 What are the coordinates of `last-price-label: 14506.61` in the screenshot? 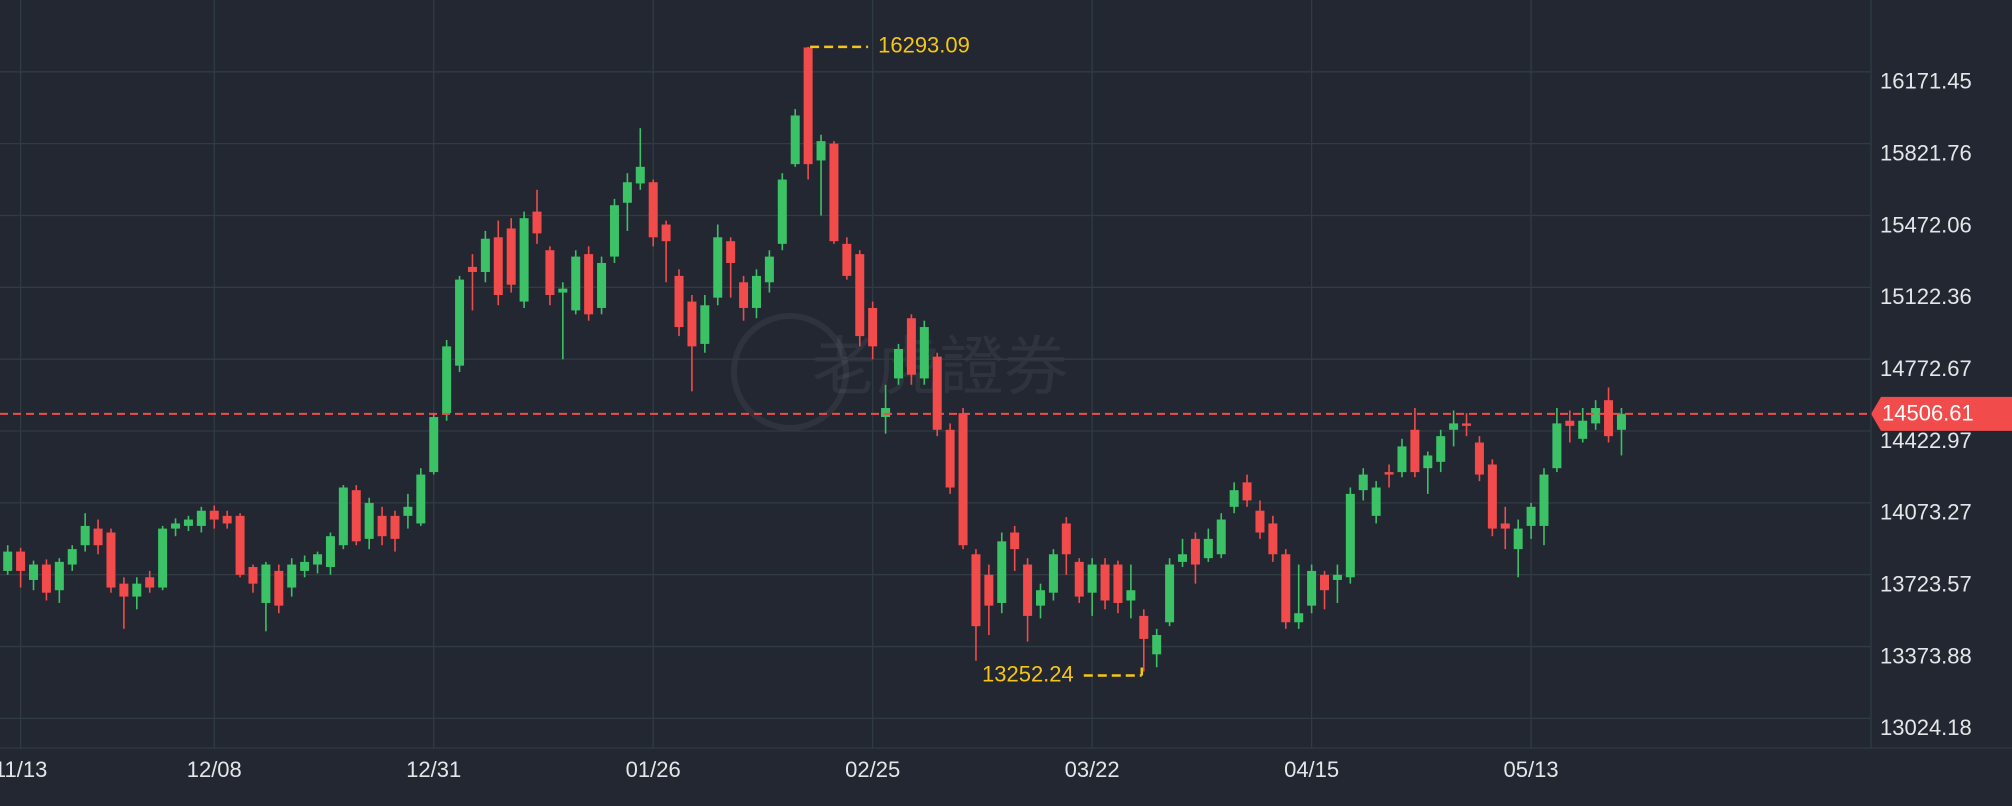 It's located at (1928, 413).